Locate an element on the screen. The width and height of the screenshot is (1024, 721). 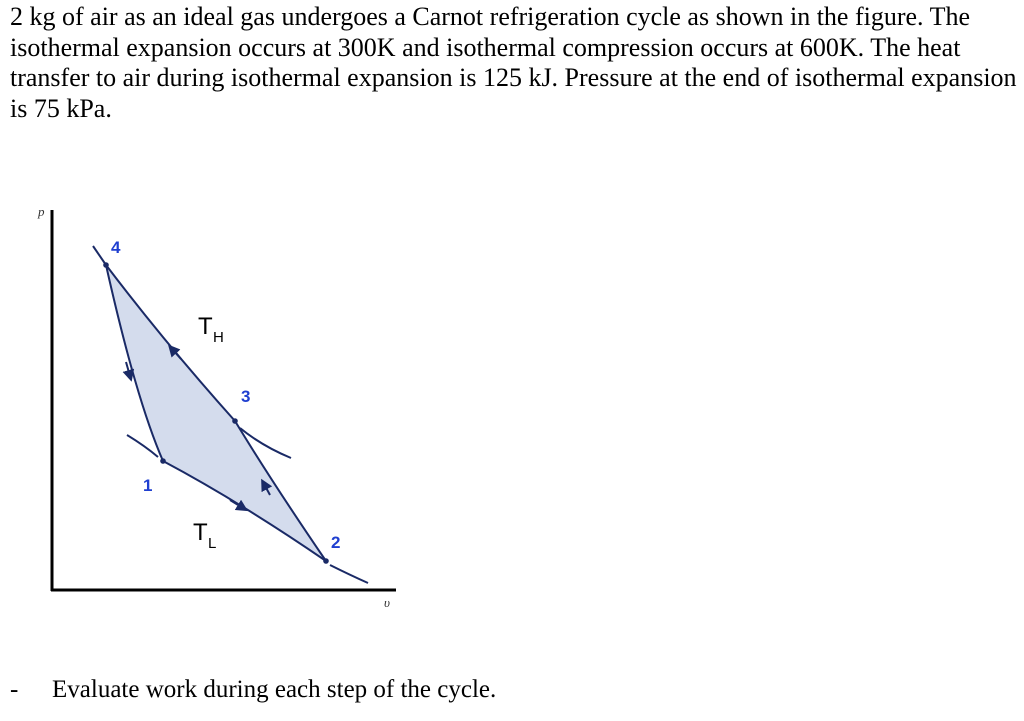
state-label-3: 3 is located at coordinates (245, 396).